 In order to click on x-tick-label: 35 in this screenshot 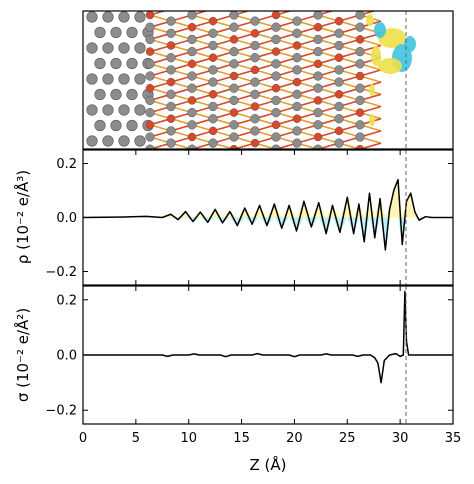, I will do `click(453, 438)`.